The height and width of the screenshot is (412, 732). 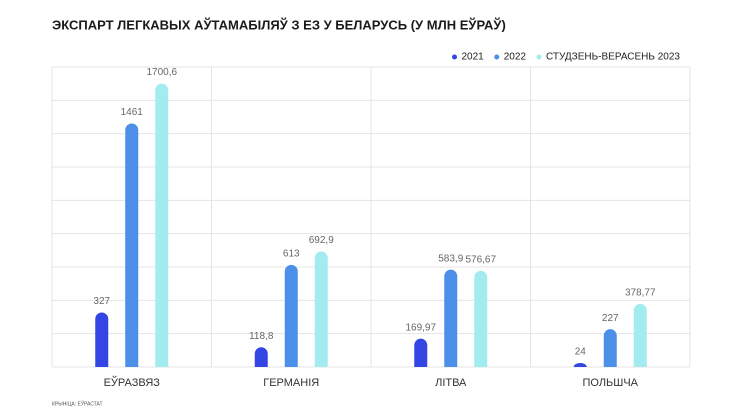 What do you see at coordinates (451, 383) in the screenshot?
I see `x-tick-label: ЛІТВА` at bounding box center [451, 383].